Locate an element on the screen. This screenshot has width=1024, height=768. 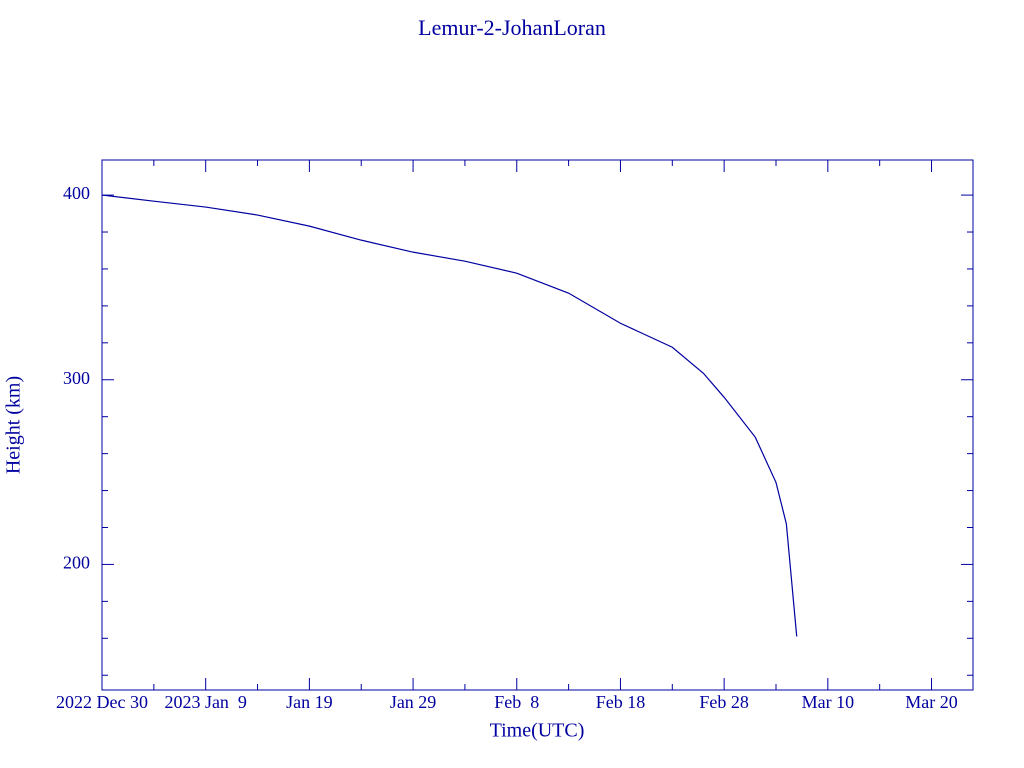
x-tick-label: Mar 10 is located at coordinates (828, 702).